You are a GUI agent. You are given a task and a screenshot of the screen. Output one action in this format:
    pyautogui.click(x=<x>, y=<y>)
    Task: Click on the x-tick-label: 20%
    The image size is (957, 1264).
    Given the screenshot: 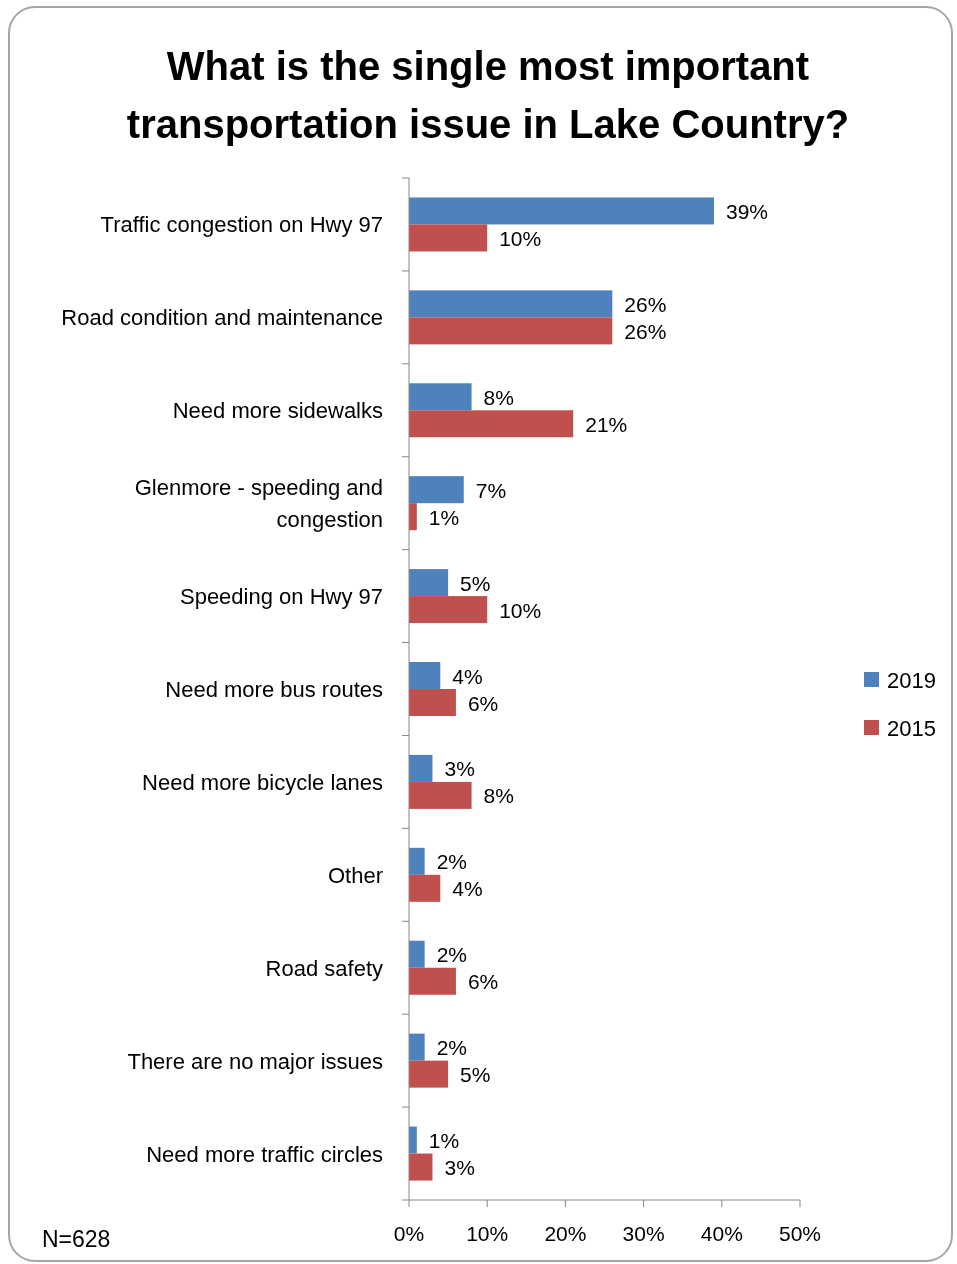 What is the action you would take?
    pyautogui.click(x=565, y=1233)
    